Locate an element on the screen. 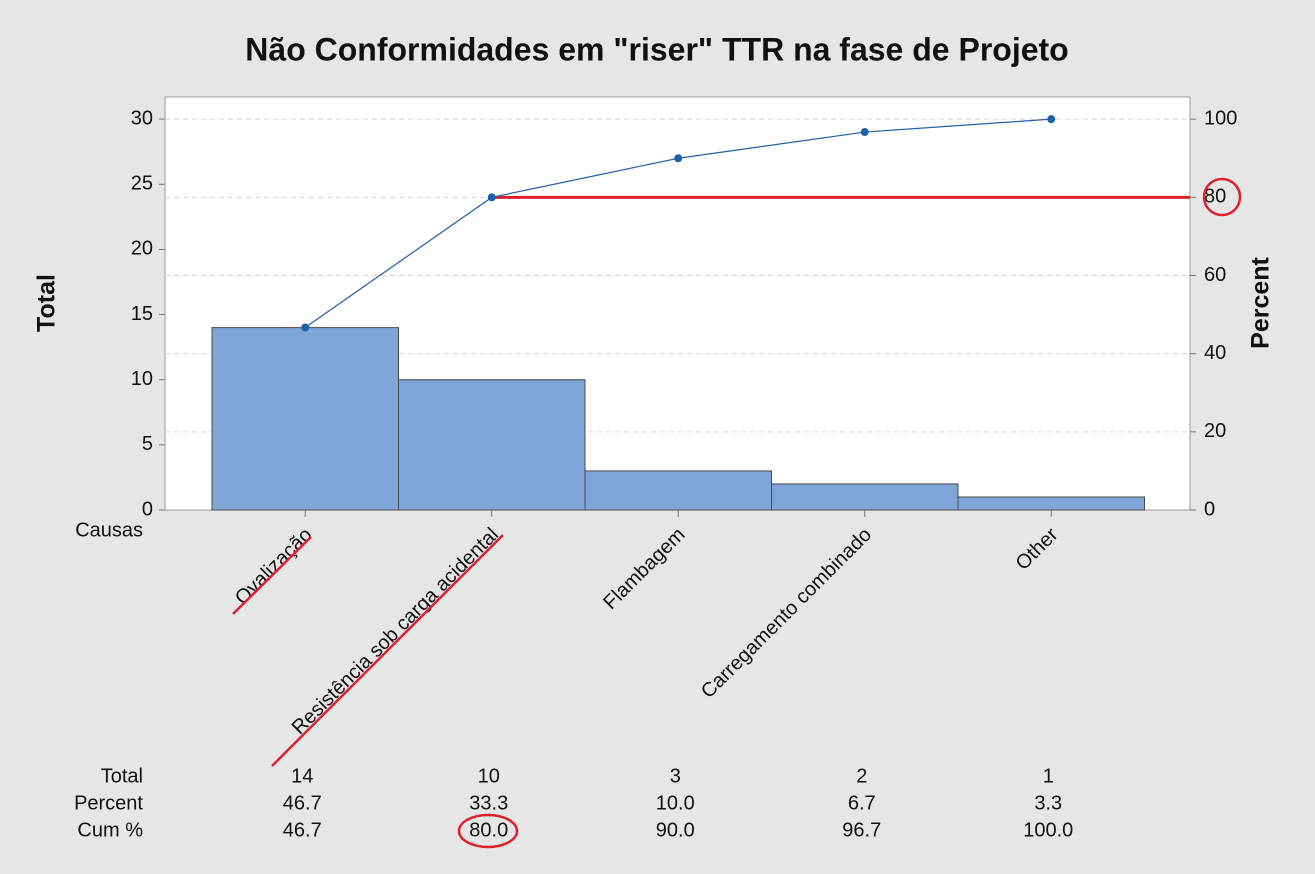 Image resolution: width=1315 pixels, height=874 pixels. y-tick-label: 0 is located at coordinates (147, 509).